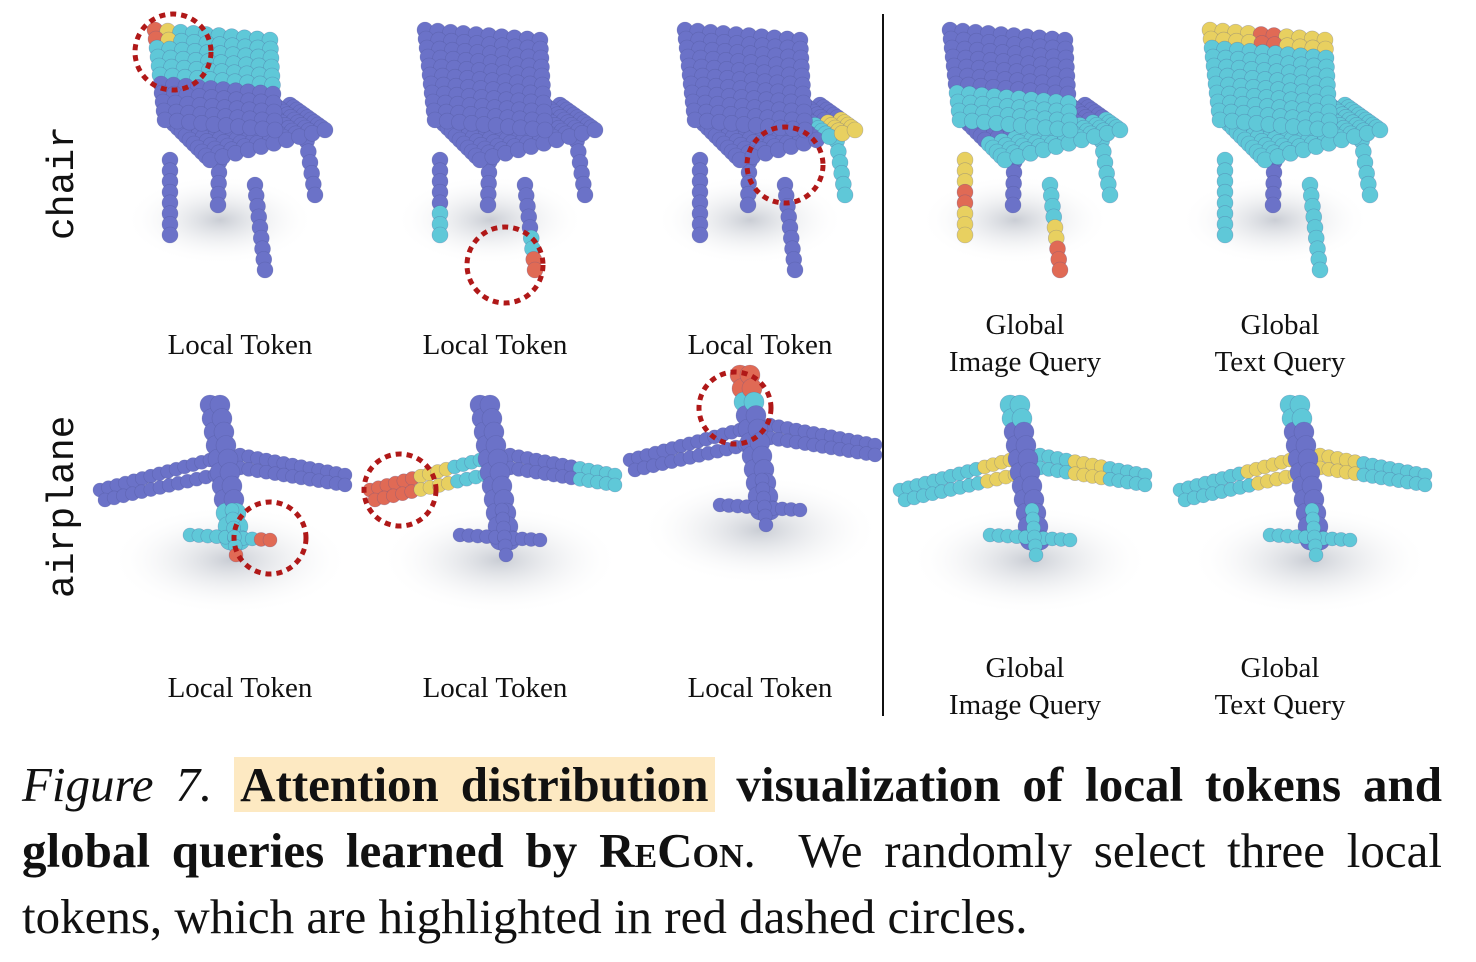 This screenshot has width=1476, height=962. Describe the element at coordinates (749, 850) in the screenshot. I see `caption-period: .` at that location.